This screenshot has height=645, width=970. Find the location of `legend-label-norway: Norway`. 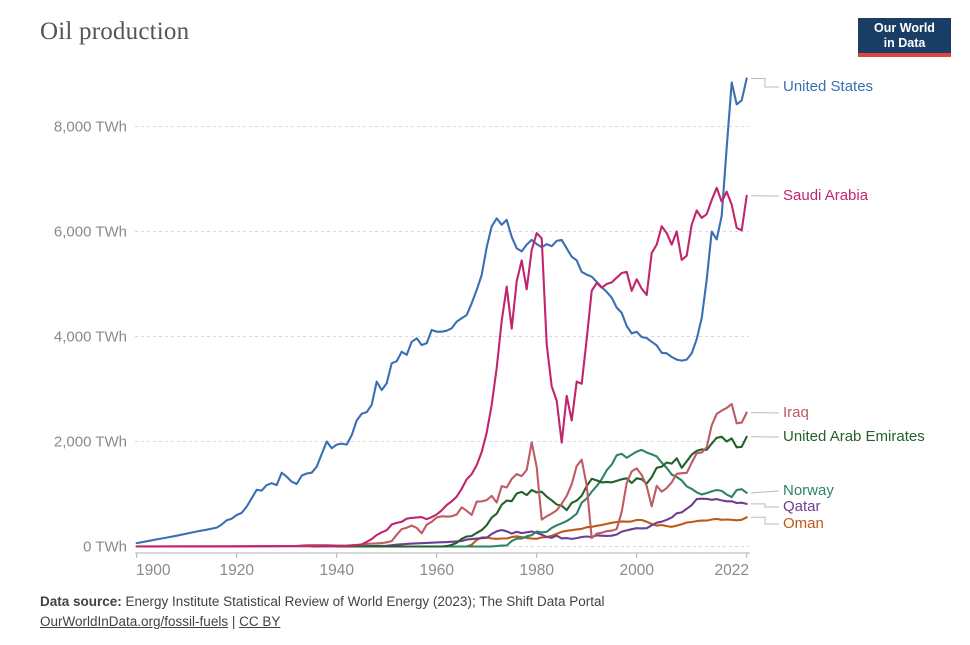

legend-label-norway: Norway is located at coordinates (808, 490).